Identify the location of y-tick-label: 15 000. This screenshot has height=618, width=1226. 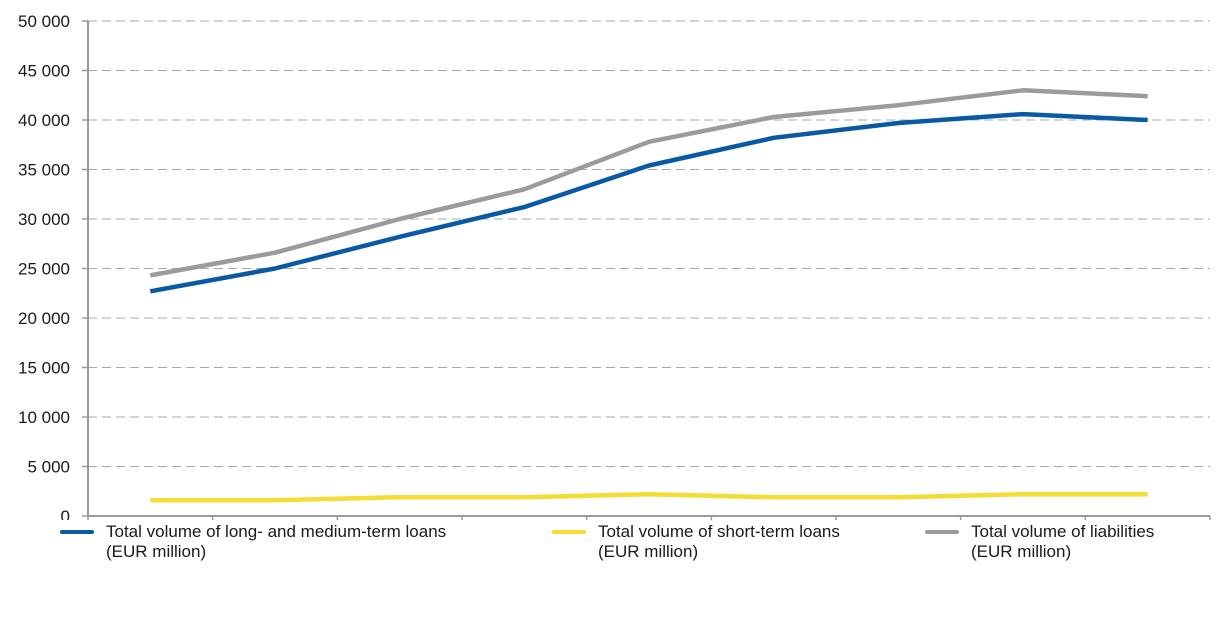
(44, 368).